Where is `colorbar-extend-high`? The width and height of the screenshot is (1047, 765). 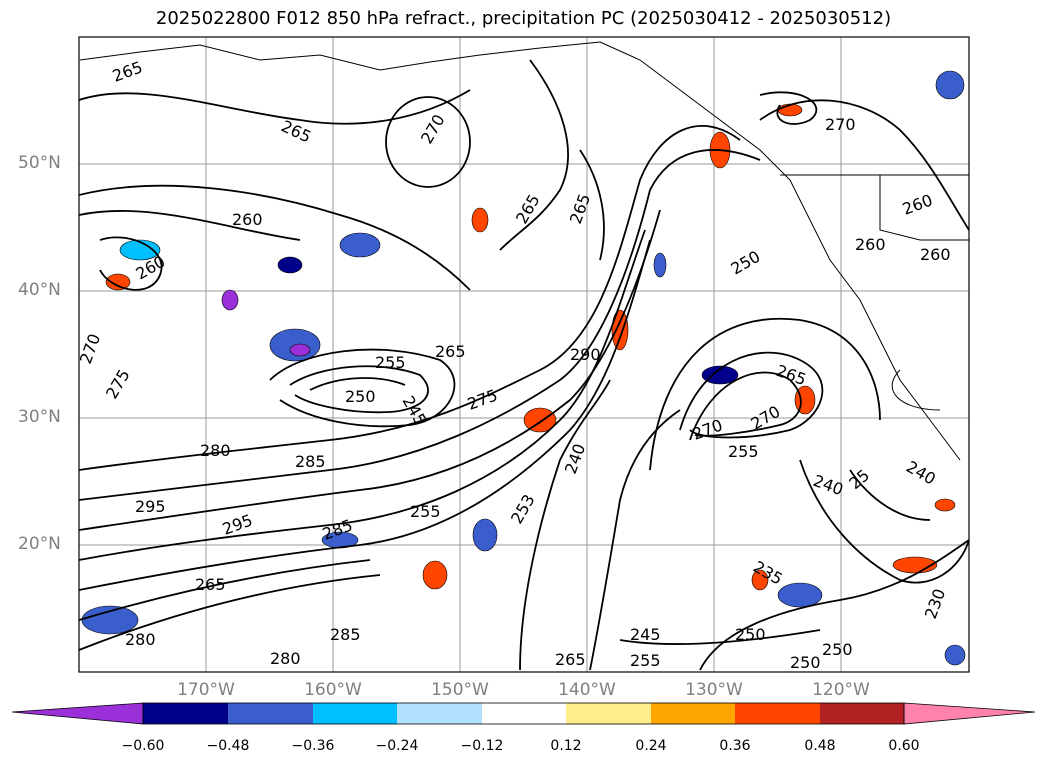
colorbar-extend-high is located at coordinates (969, 713).